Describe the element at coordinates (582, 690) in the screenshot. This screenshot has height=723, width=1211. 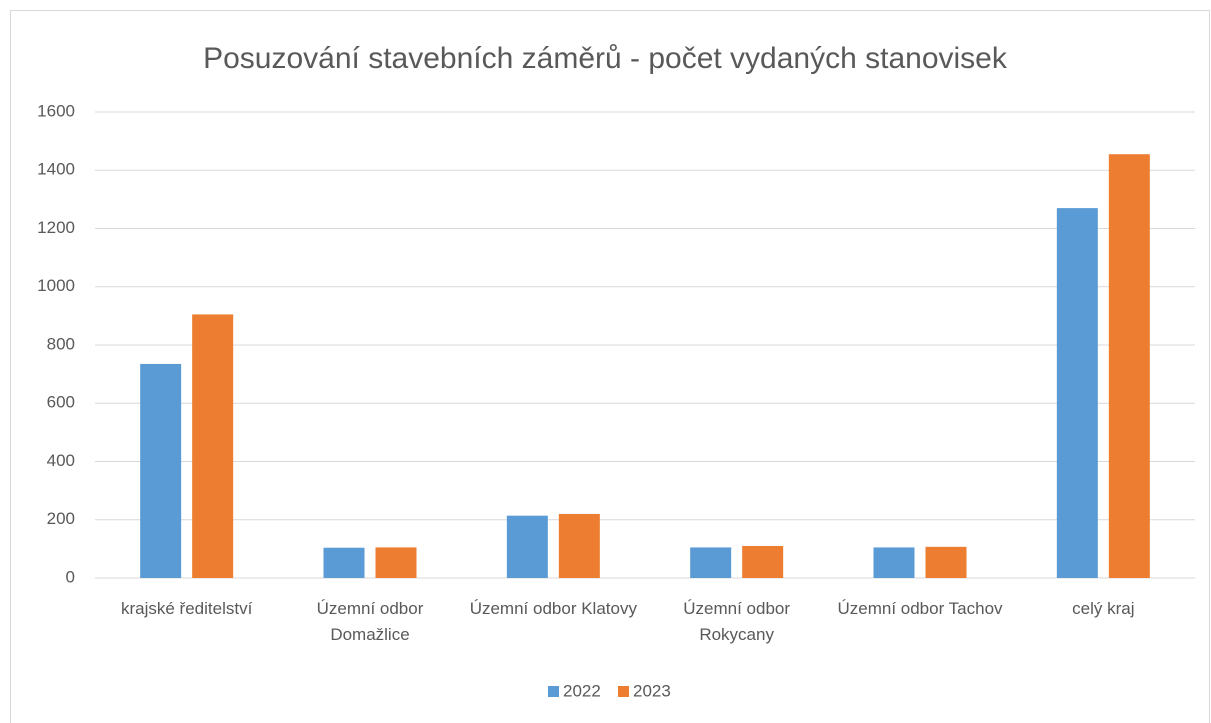
I see `legend-label: 2022` at that location.